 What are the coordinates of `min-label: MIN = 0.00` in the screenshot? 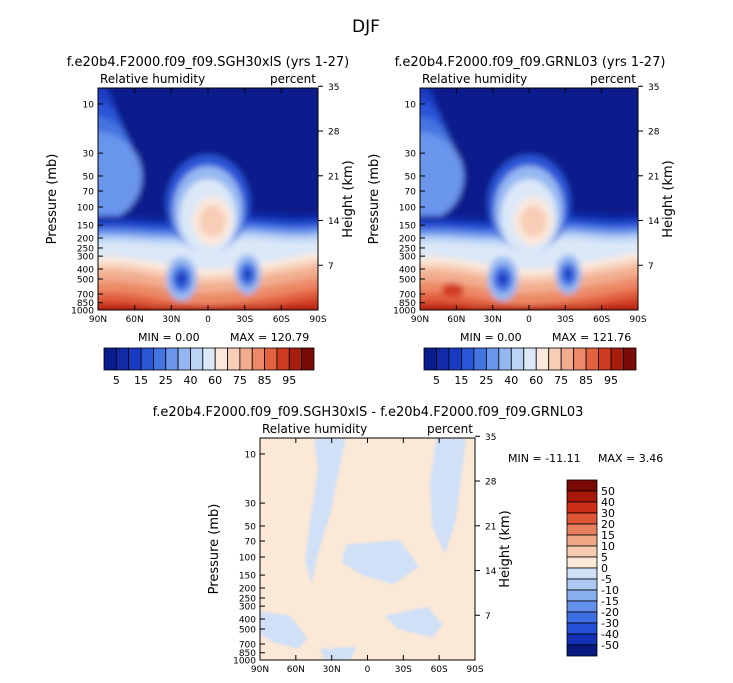 It's located at (491, 337).